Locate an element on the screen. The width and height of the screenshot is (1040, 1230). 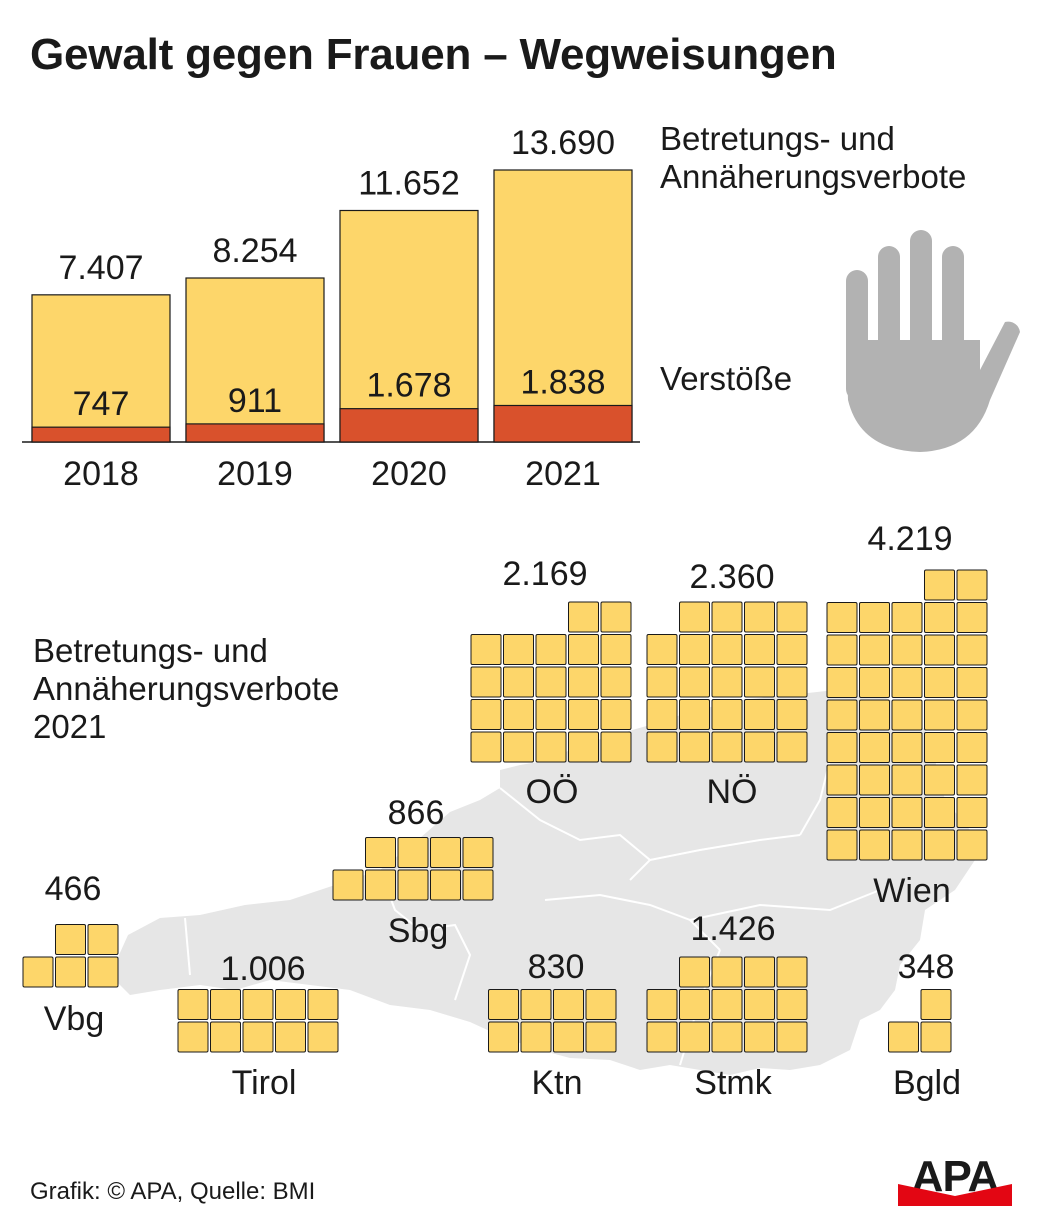
region-Sbg: 866 Sbg is located at coordinates (413, 872).